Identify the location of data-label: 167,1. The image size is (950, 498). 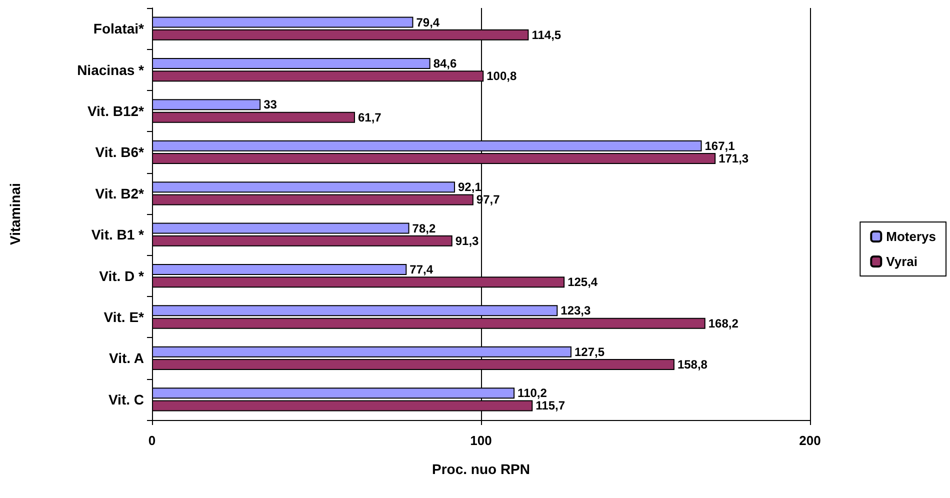
(720, 145).